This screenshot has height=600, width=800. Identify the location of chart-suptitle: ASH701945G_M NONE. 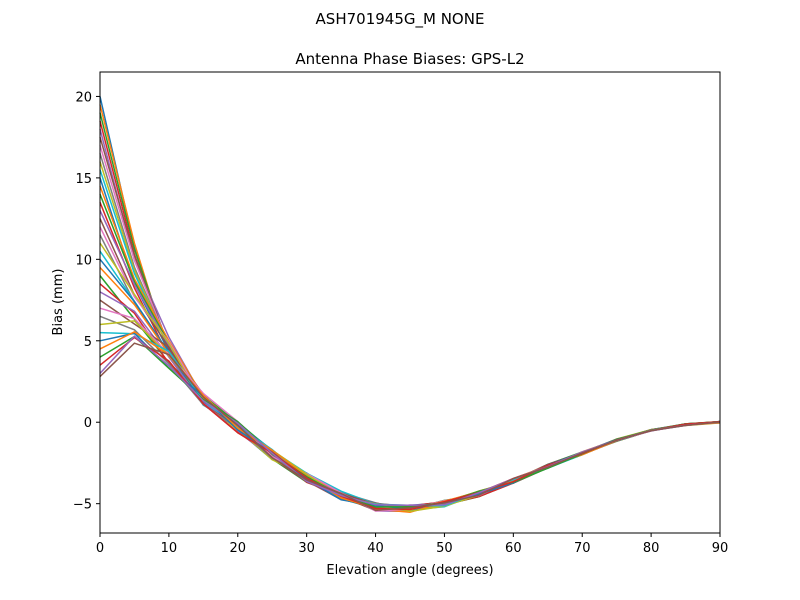
(400, 19).